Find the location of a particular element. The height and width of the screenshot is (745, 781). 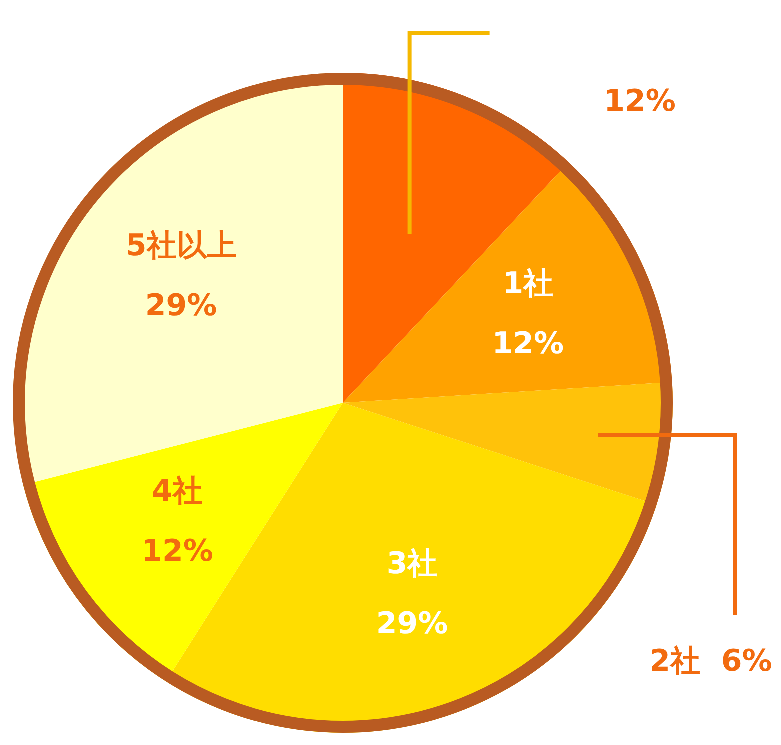

slice-label: 4社 is located at coordinates (177, 492).